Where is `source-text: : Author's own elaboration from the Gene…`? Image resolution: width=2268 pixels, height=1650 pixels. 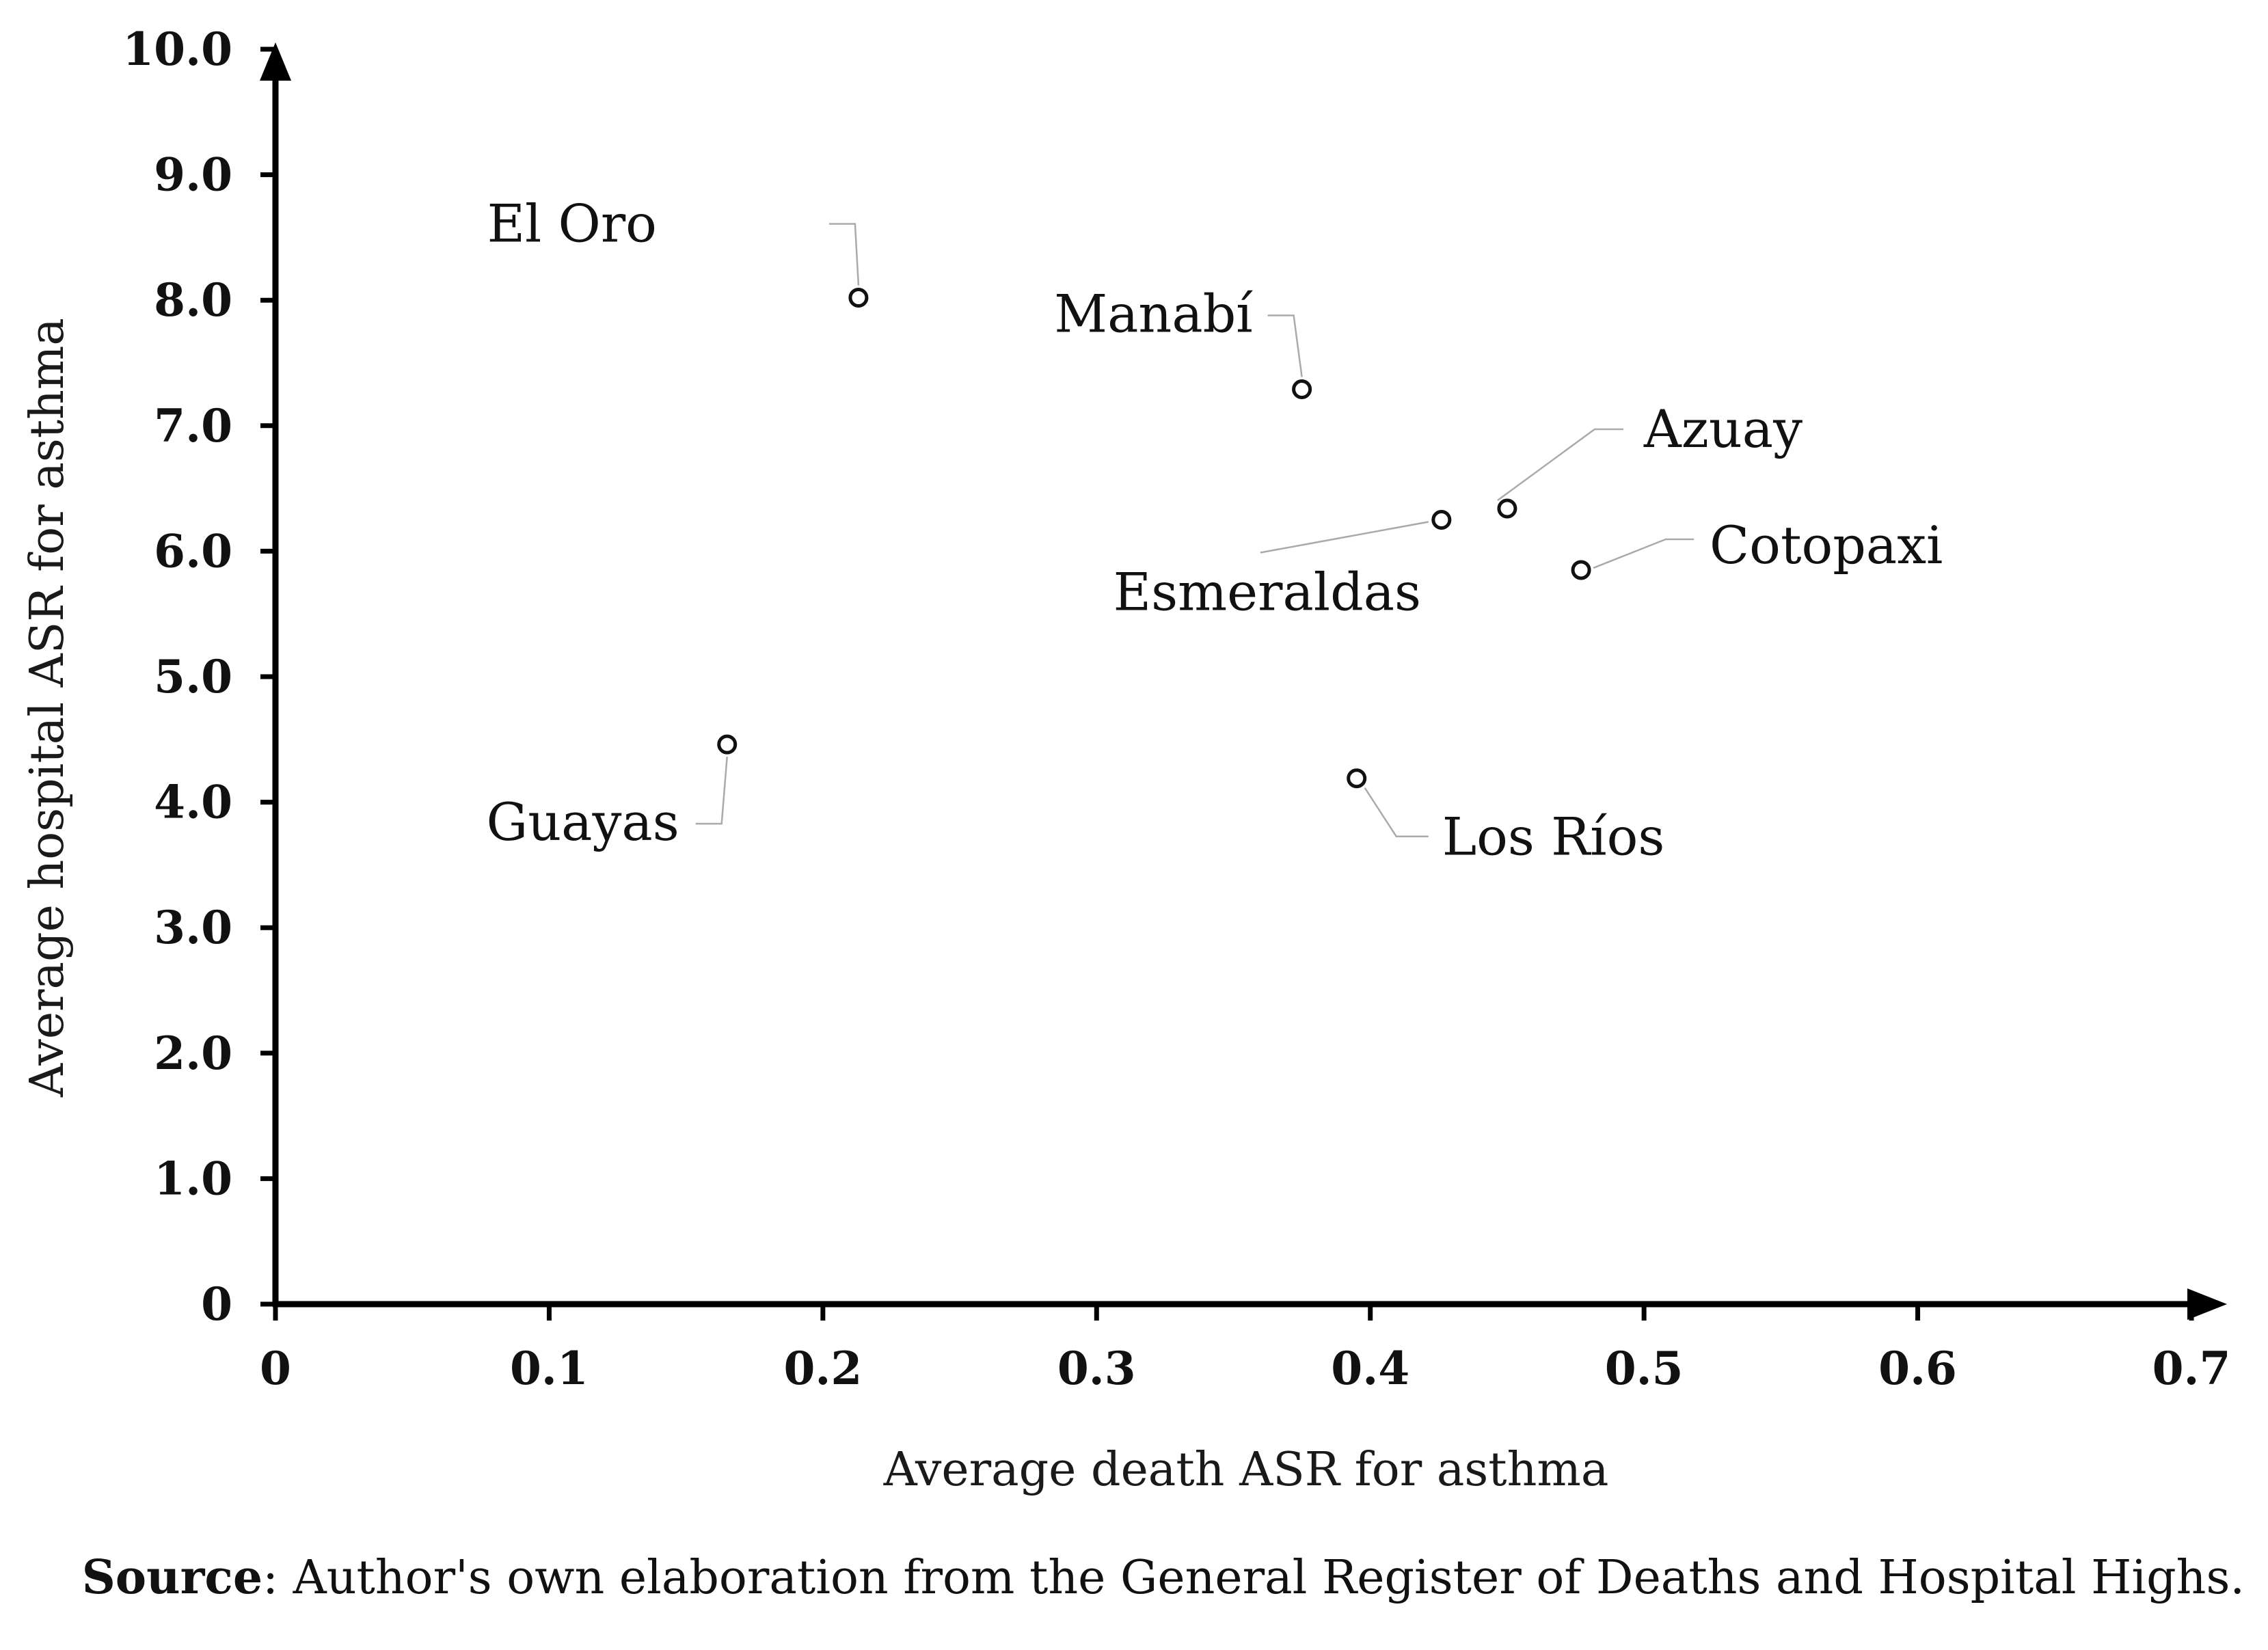
source-text: : Author's own elaboration from the Gene… is located at coordinates (1253, 1578).